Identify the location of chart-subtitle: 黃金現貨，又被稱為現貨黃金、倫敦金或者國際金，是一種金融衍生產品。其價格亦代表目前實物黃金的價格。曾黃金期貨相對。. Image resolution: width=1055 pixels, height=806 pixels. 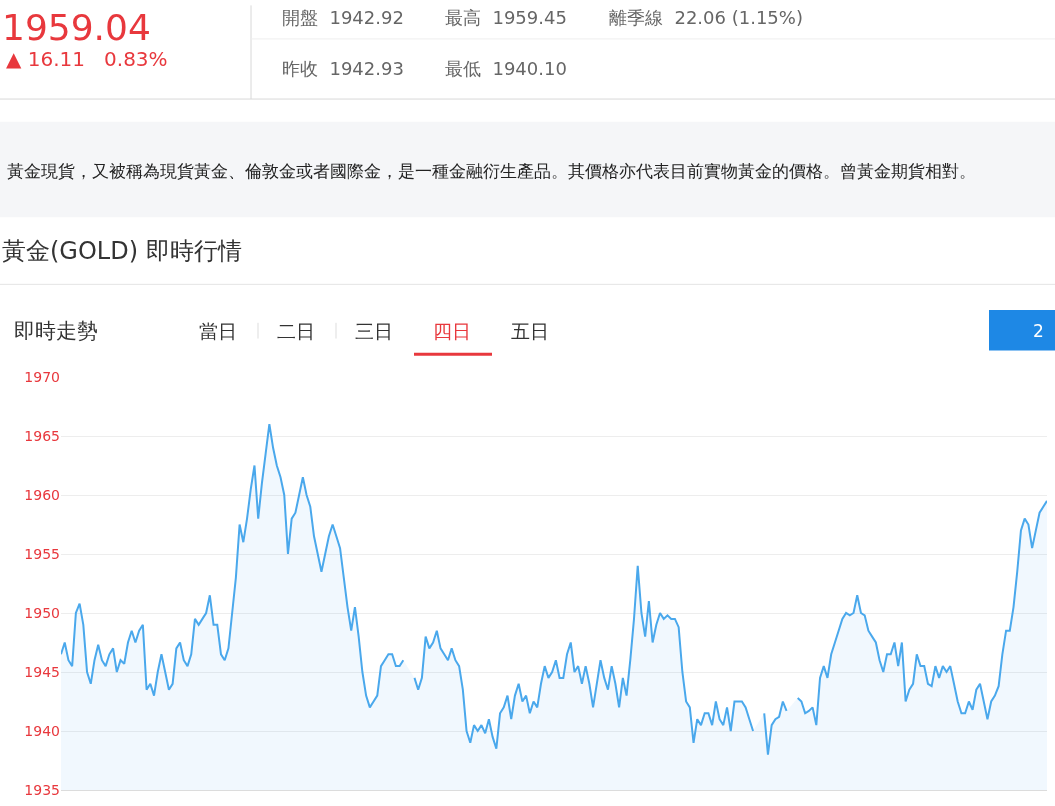
(491, 171).